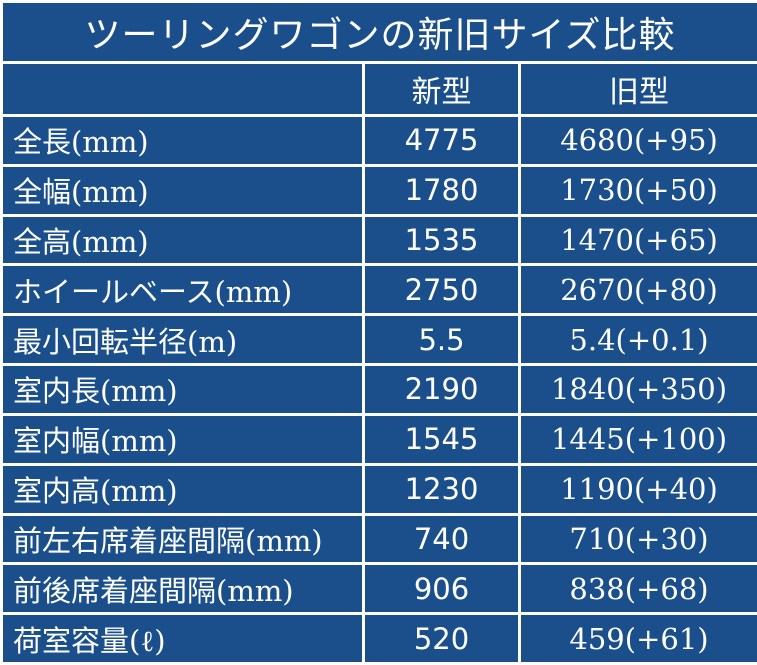  Describe the element at coordinates (182, 240) in the screenshot. I see `row-label: 全高(mm)` at that location.